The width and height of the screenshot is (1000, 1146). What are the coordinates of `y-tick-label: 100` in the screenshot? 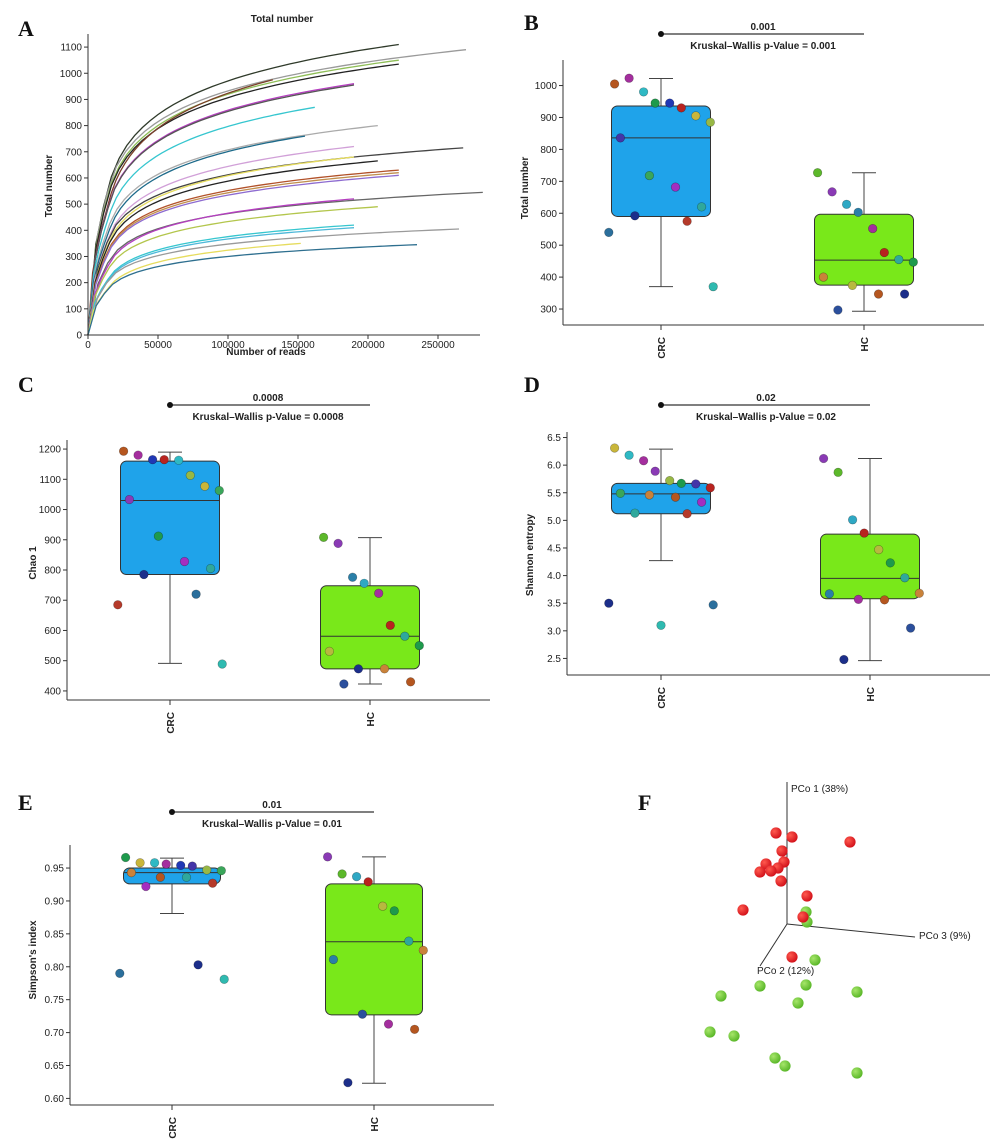 It's located at (73, 309).